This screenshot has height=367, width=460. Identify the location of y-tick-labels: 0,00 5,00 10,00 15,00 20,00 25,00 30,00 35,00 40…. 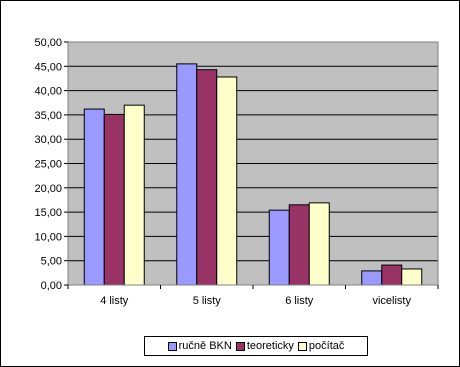
(51, 164).